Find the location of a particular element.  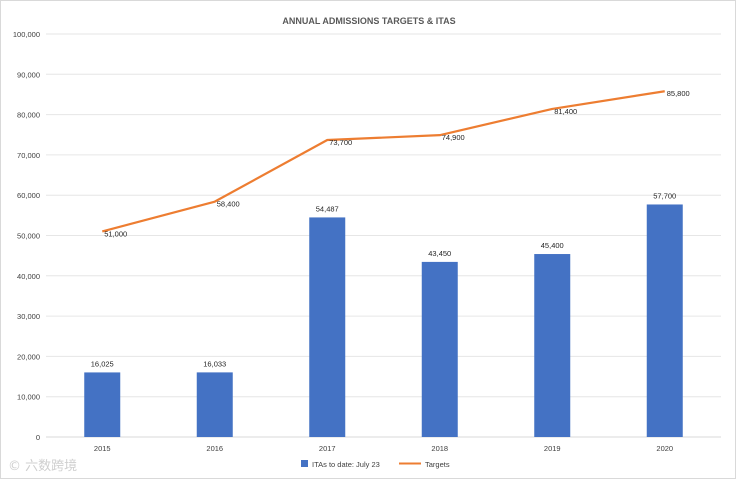

x-tick-label: 2017 is located at coordinates (327, 448).